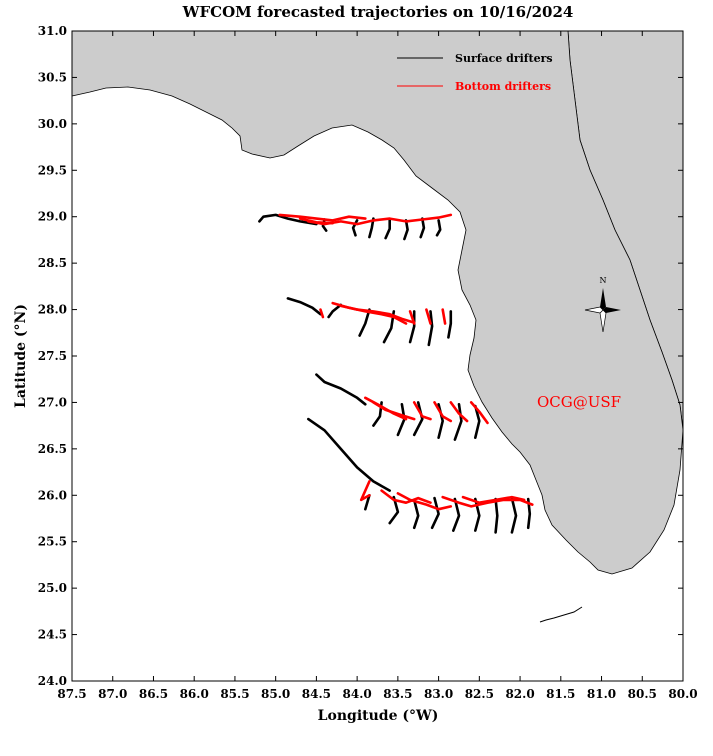 This screenshot has width=713, height=756. What do you see at coordinates (579, 402) in the screenshot?
I see `credit-label: OCG@USF` at bounding box center [579, 402].